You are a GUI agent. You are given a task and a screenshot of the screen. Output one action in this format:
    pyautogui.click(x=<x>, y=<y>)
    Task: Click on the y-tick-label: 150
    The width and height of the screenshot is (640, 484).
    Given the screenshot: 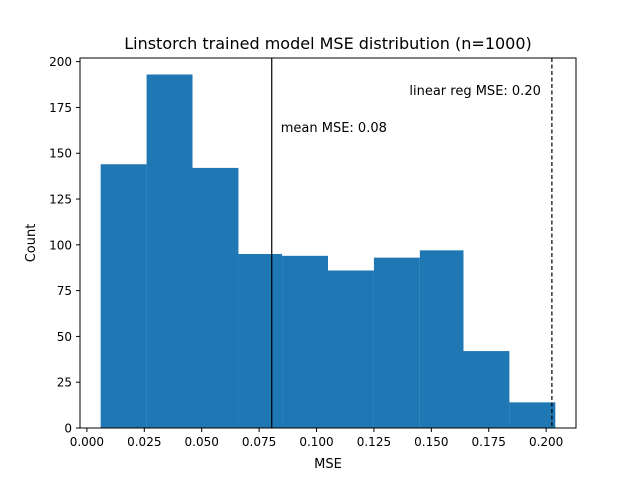 What is the action you would take?
    pyautogui.click(x=60, y=154)
    